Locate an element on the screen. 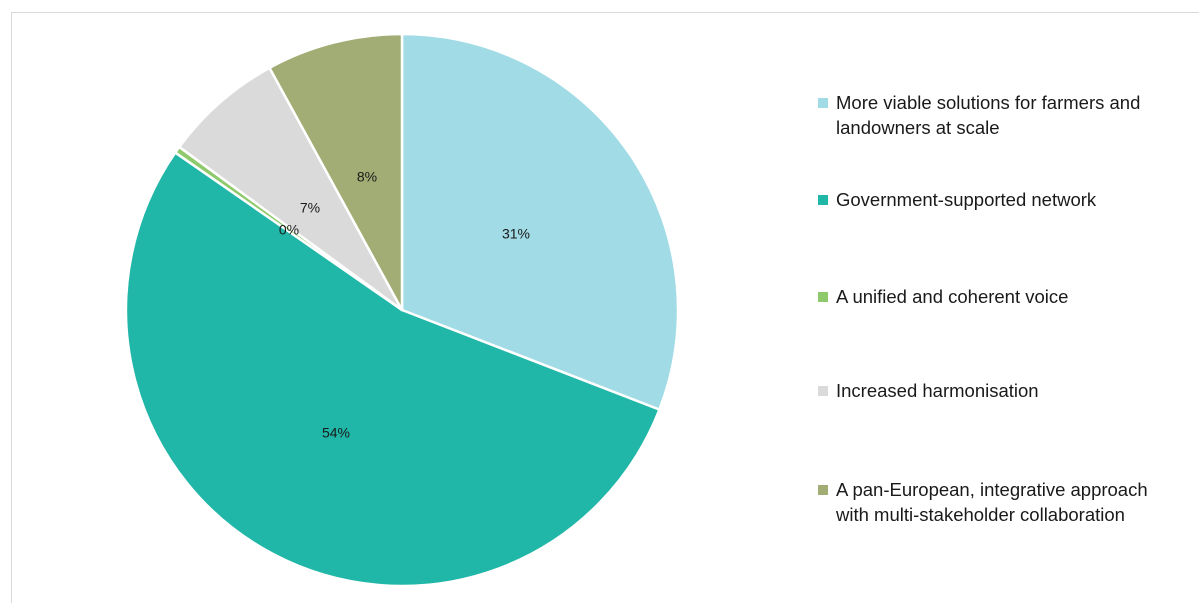 This screenshot has height=603, width=1199. legend-label-line: Government-supported network is located at coordinates (966, 199).